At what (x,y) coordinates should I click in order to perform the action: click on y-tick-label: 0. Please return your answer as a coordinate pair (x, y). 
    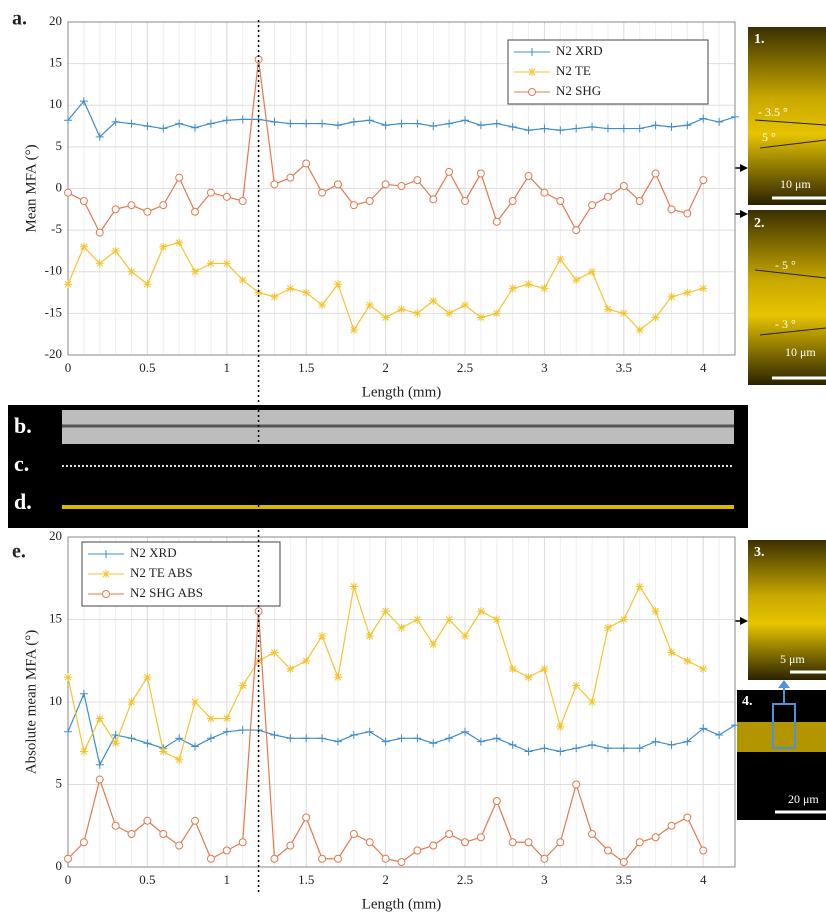
    Looking at the image, I should click on (59, 865).